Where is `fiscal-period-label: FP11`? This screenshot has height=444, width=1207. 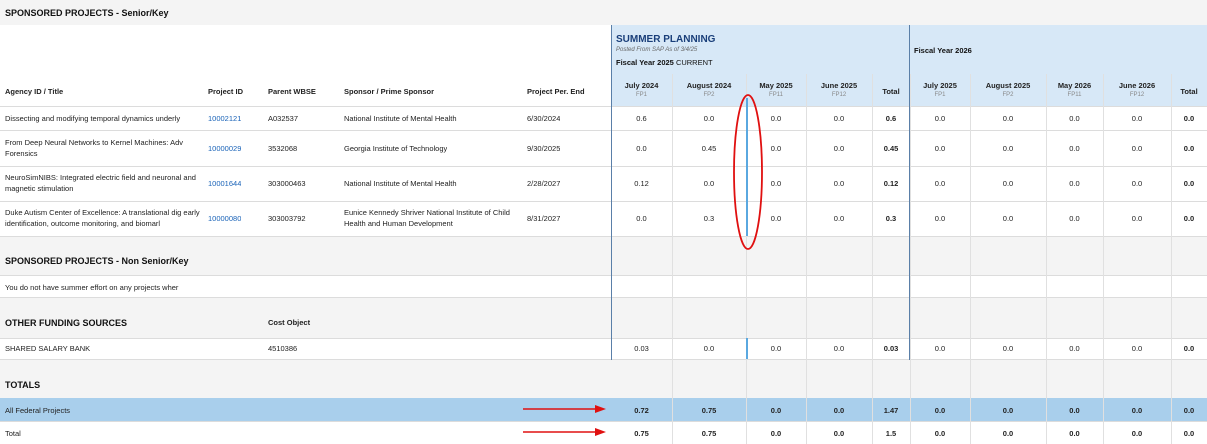 fiscal-period-label: FP11 is located at coordinates (1074, 95).